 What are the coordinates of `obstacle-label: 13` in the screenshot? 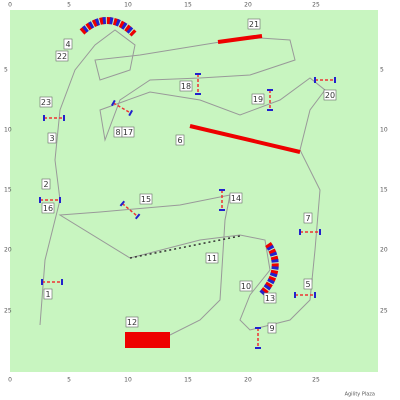 It's located at (270, 298).